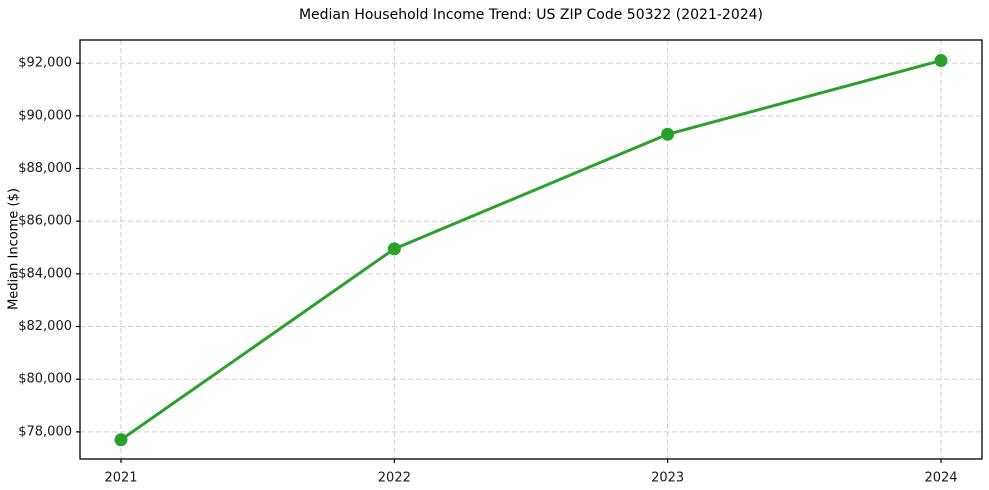  I want to click on y-tick-label: $90,000, so click(45, 115).